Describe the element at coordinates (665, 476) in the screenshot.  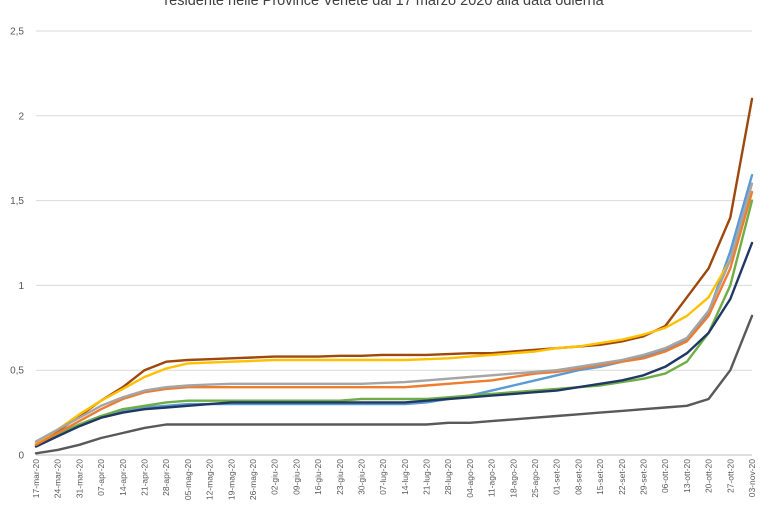
I see `x-tick-label: 06-ott-20` at that location.